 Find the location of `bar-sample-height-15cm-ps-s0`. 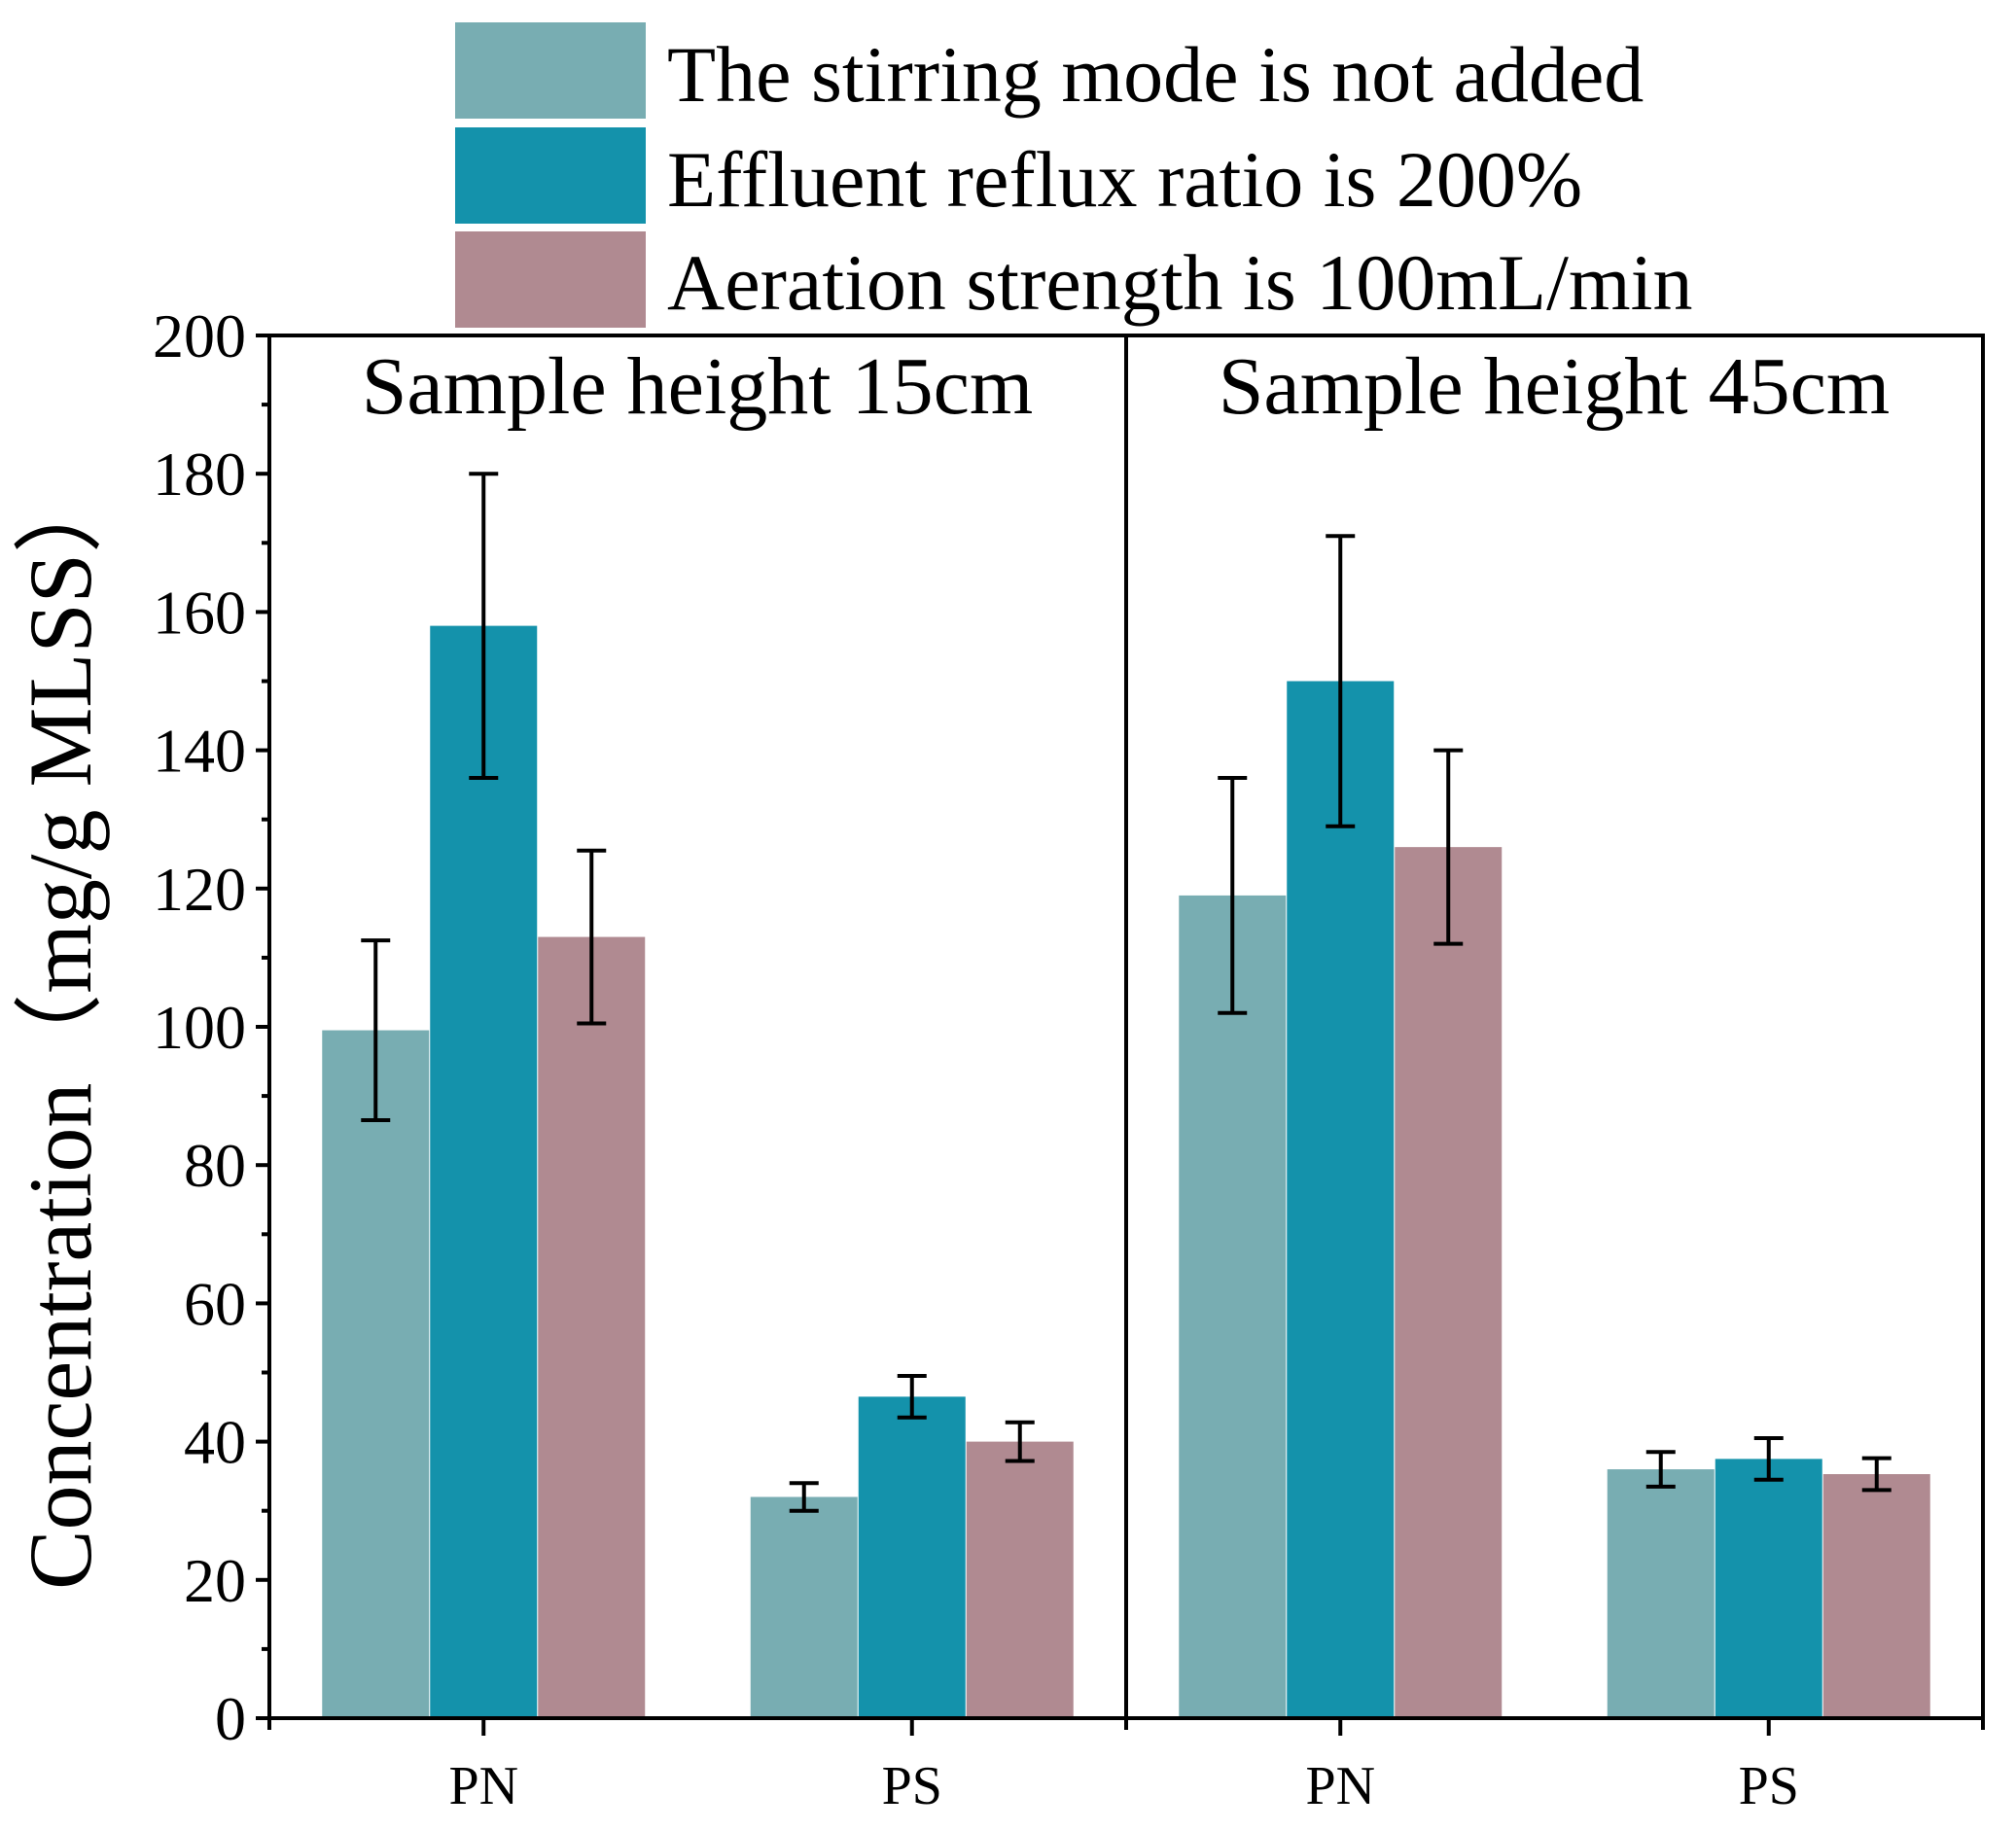

bar-sample-height-15cm-ps-s0 is located at coordinates (804, 1606).